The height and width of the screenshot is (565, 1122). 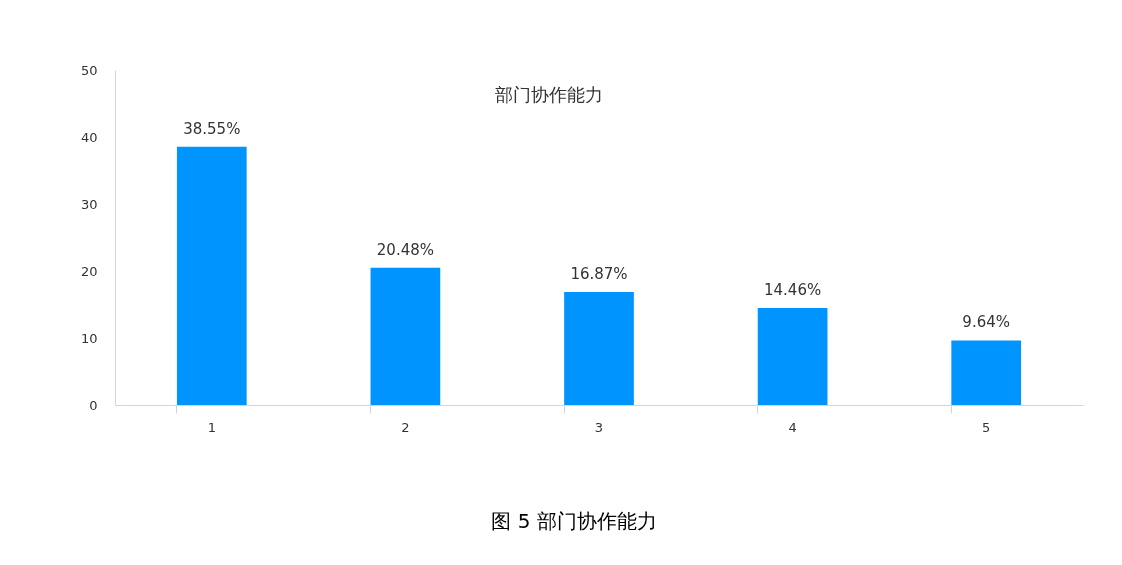 I want to click on x-tick-label: 5, so click(x=986, y=427).